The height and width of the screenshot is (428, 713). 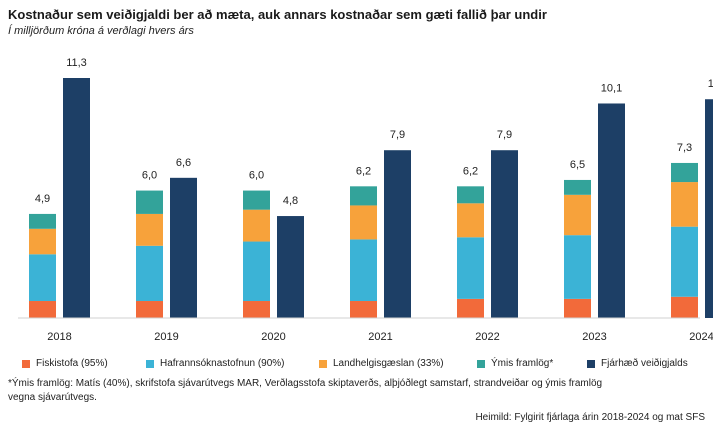 What do you see at coordinates (166, 337) in the screenshot?
I see `x-tick-label: 2019` at bounding box center [166, 337].